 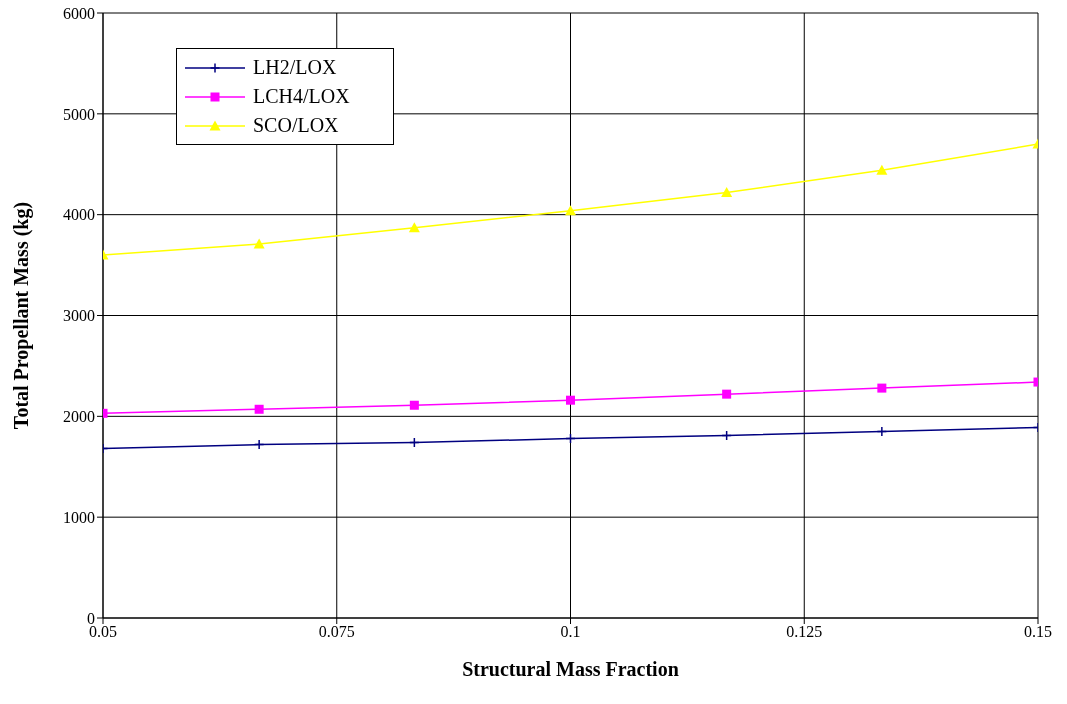 I want to click on x-axis-title: Structural Mass Fraction, so click(x=570, y=669).